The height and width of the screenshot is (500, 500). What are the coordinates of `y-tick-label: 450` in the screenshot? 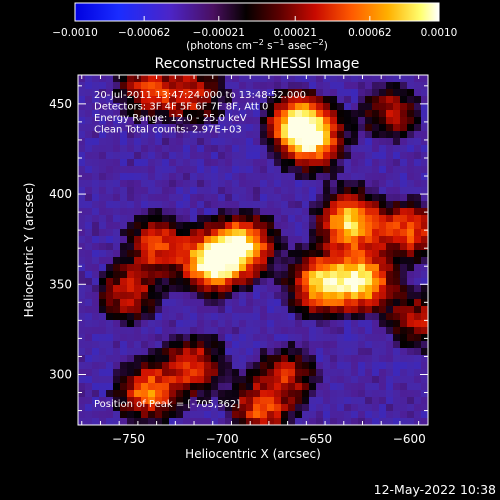 It's located at (60, 104).